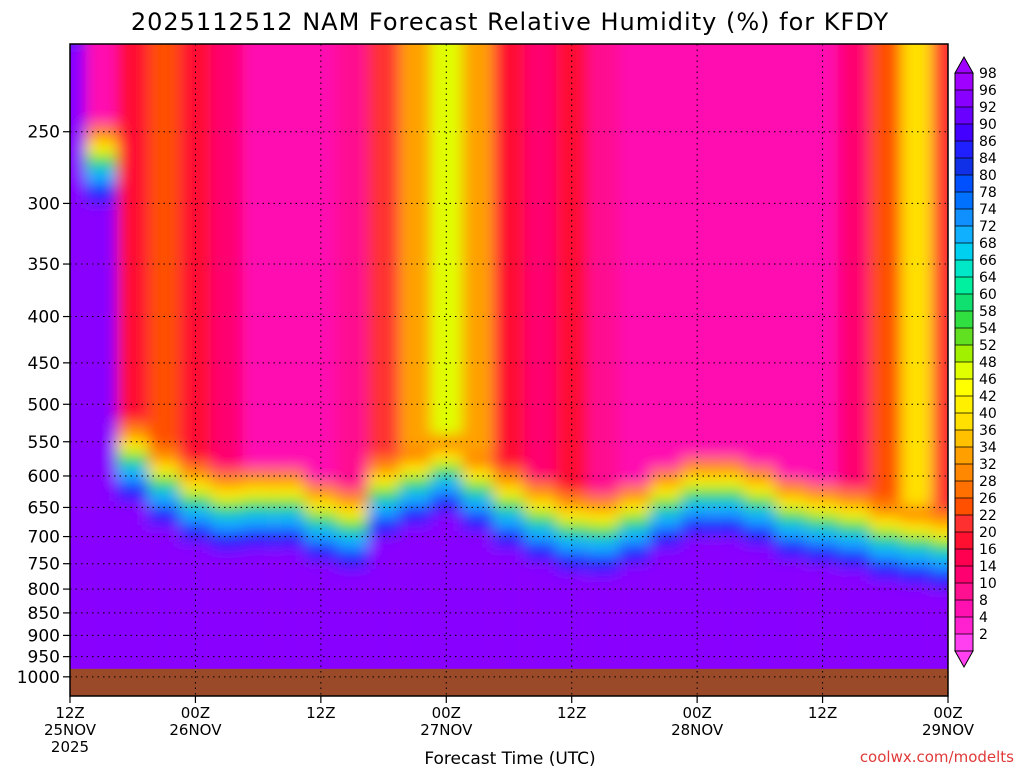 The width and height of the screenshot is (1024, 768). What do you see at coordinates (44, 318) in the screenshot?
I see `y-tick-label: 400` at bounding box center [44, 318].